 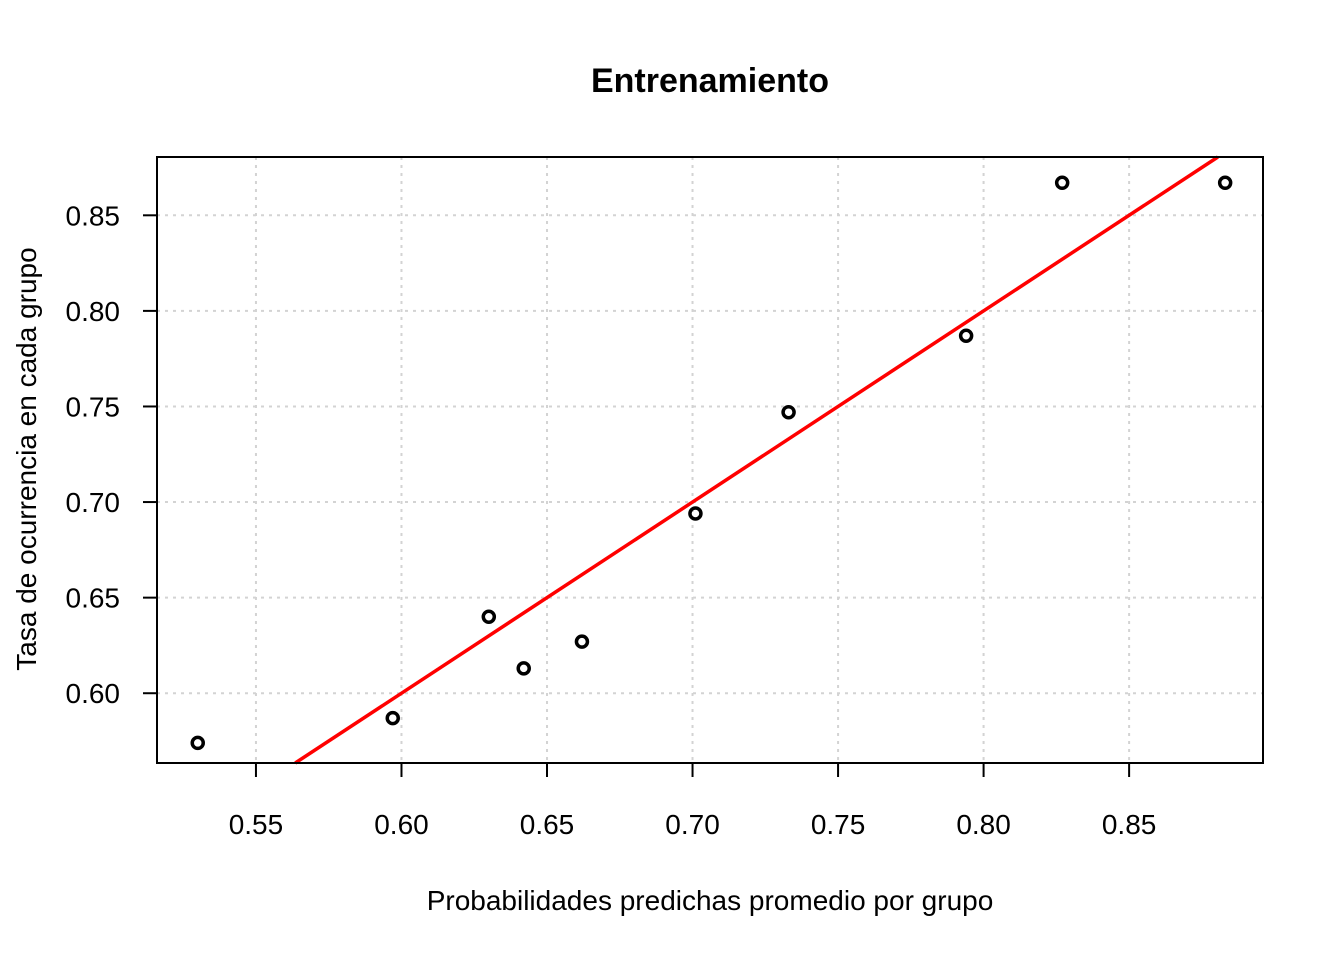 What do you see at coordinates (983, 824) in the screenshot?
I see `x-tick-label-5: 0.80` at bounding box center [983, 824].